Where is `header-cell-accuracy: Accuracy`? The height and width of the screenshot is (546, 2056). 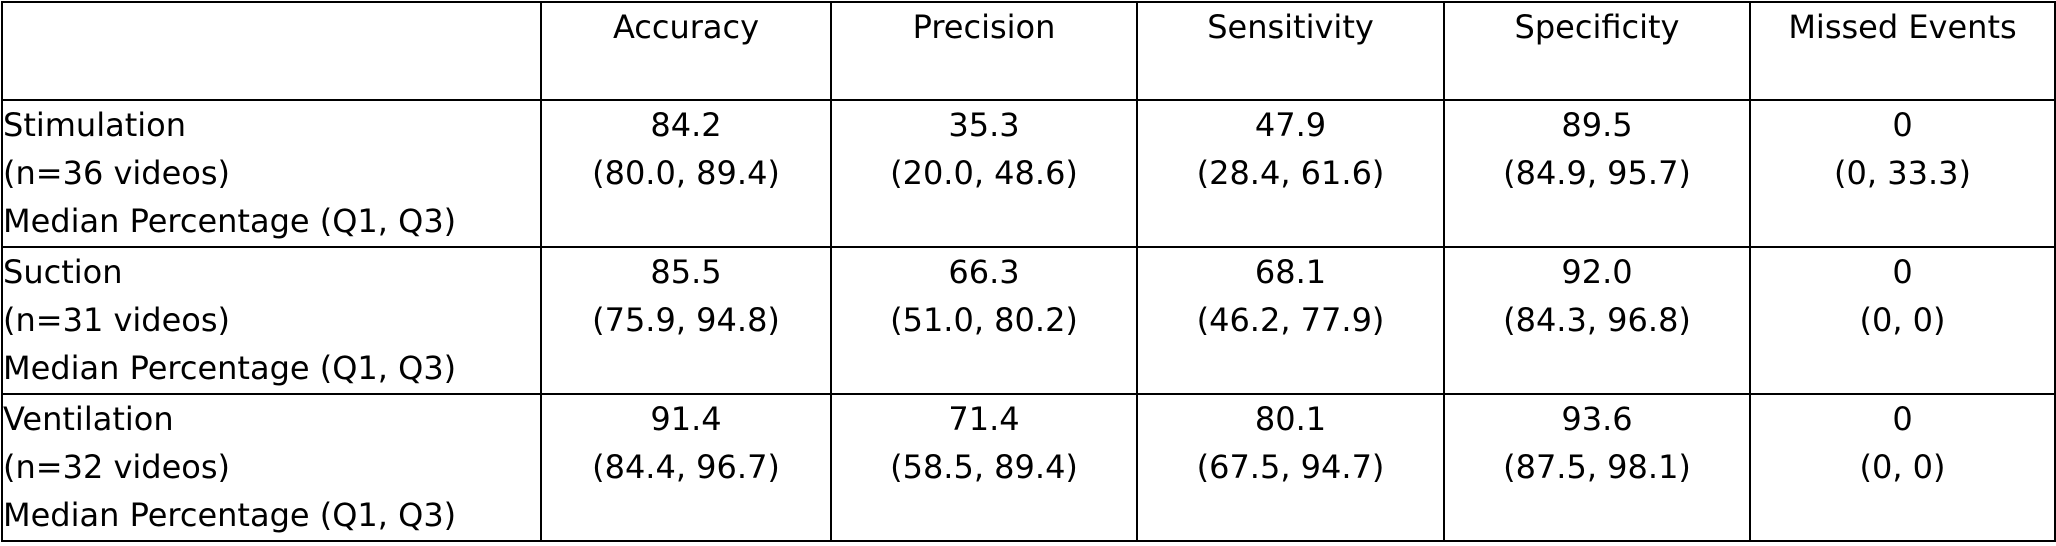
header-cell-accuracy: Accuracy is located at coordinates (686, 51).